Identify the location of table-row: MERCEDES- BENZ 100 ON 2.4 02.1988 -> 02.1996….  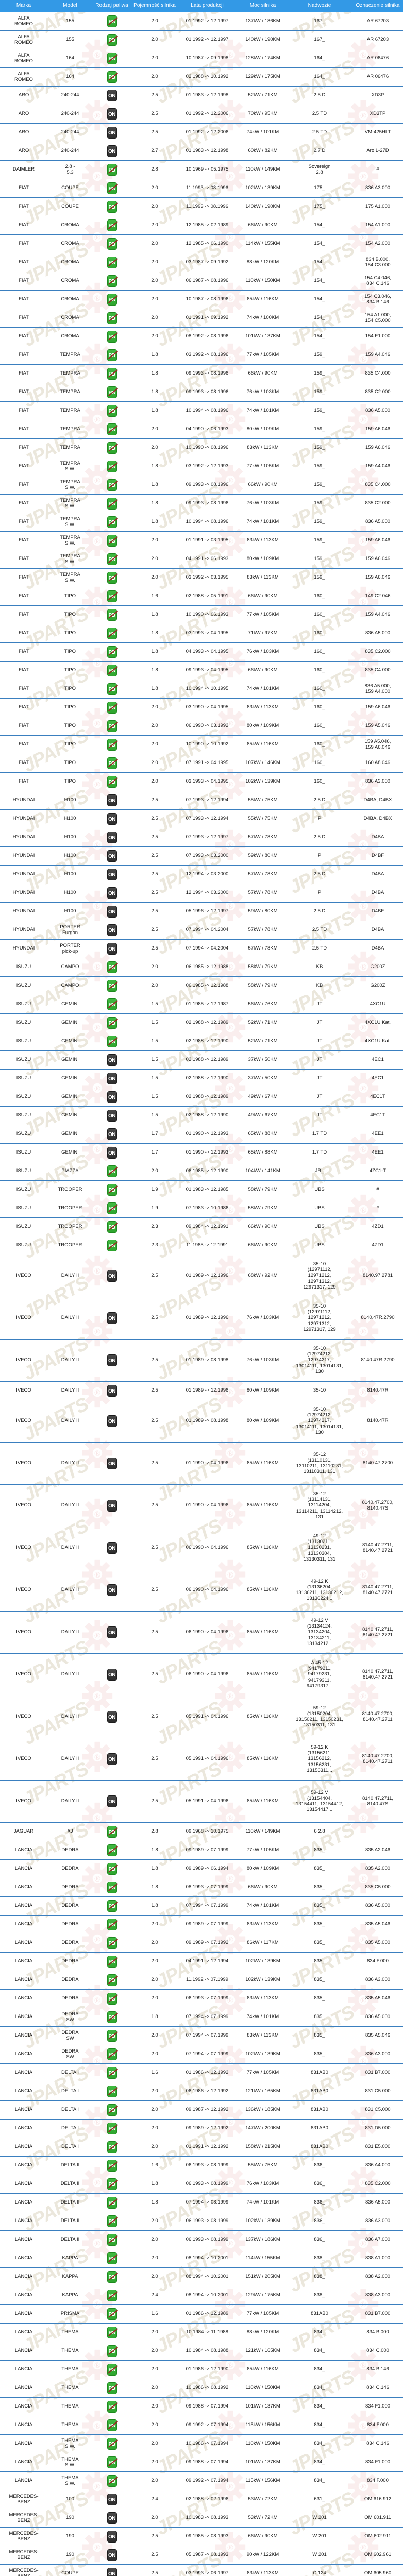
(202, 2499).